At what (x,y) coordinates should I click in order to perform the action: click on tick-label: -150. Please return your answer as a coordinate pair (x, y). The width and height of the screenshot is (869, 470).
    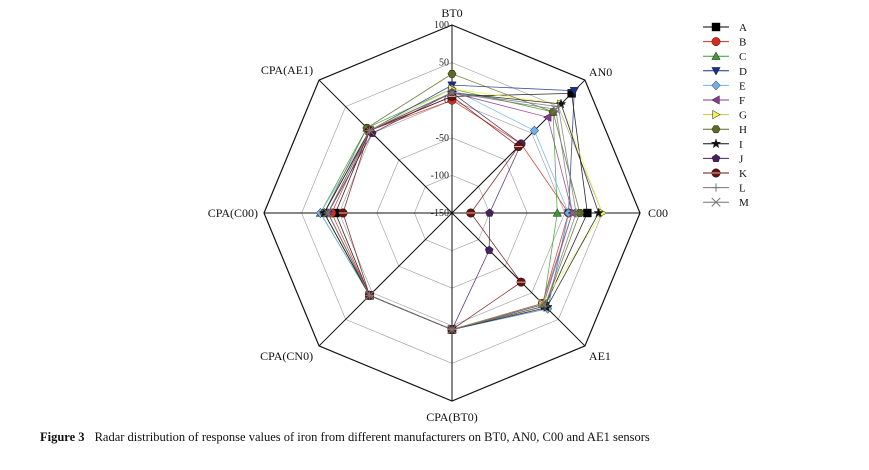
    Looking at the image, I should click on (440, 213).